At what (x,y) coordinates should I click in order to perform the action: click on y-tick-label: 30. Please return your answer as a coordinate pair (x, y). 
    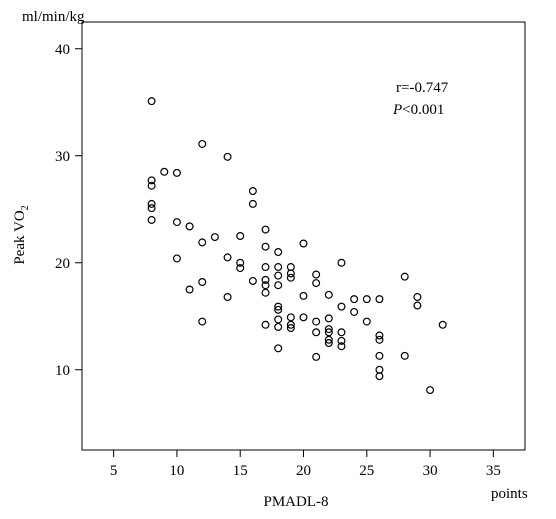
    Looking at the image, I should click on (62, 157).